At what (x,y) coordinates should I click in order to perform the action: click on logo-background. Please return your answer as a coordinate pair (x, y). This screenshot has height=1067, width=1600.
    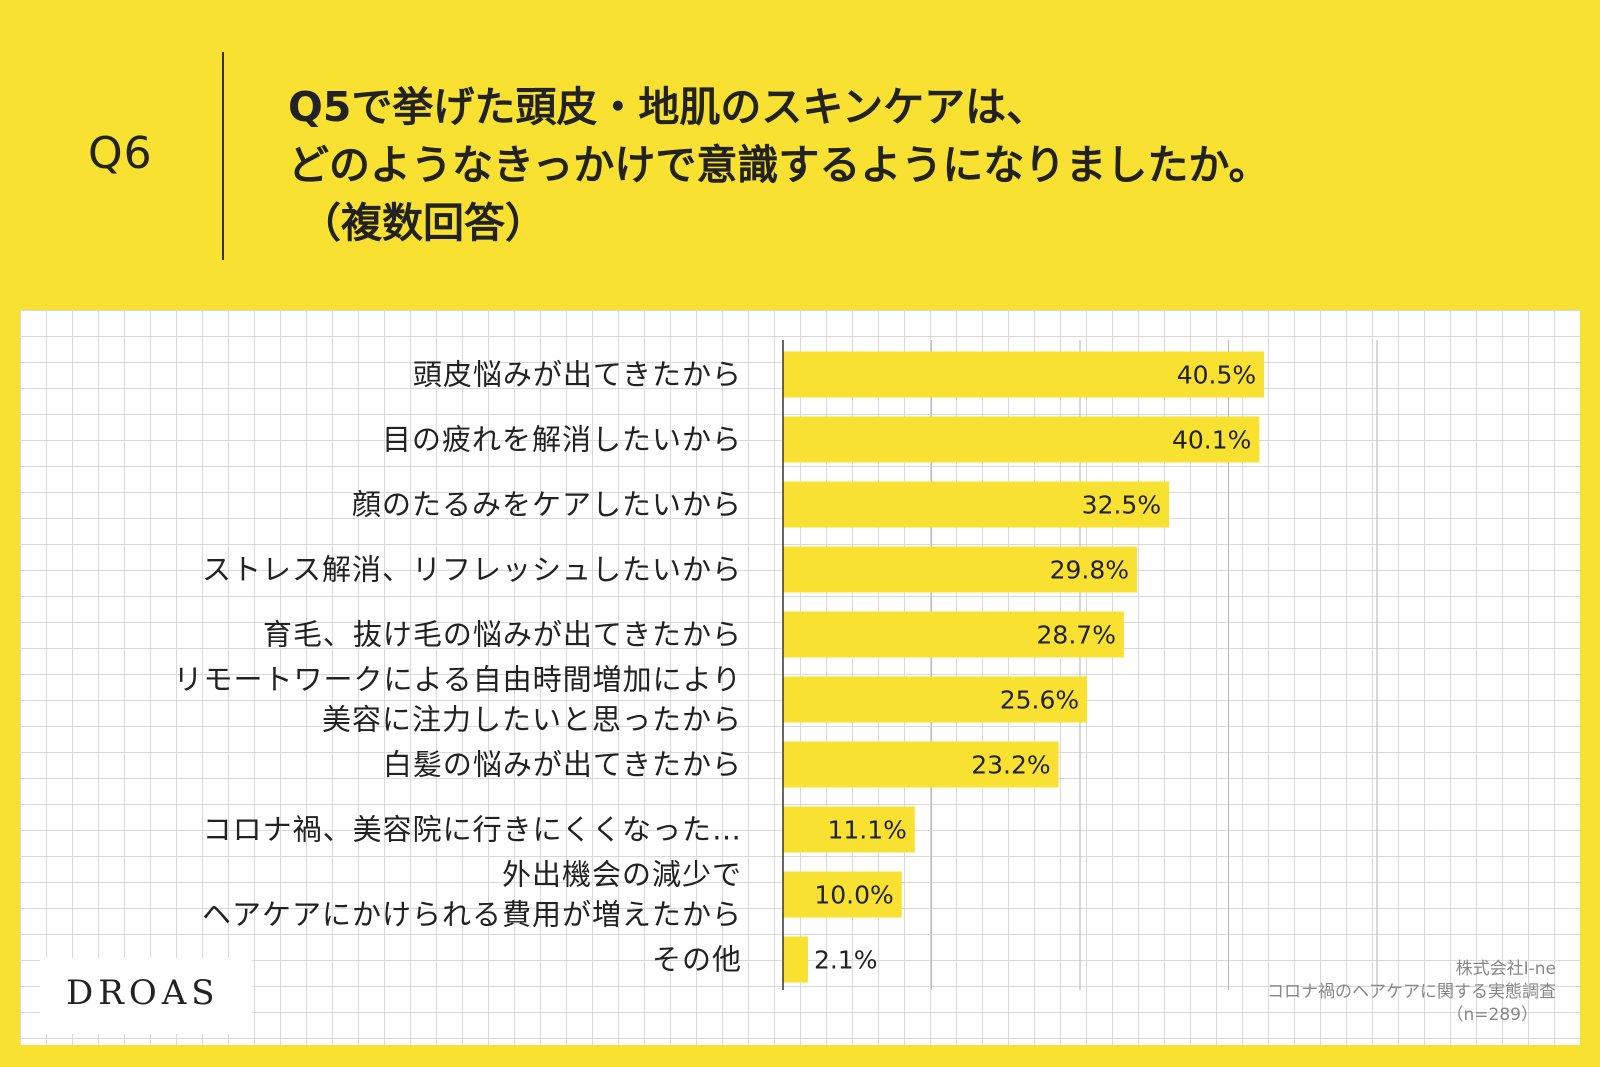
    Looking at the image, I should click on (146, 996).